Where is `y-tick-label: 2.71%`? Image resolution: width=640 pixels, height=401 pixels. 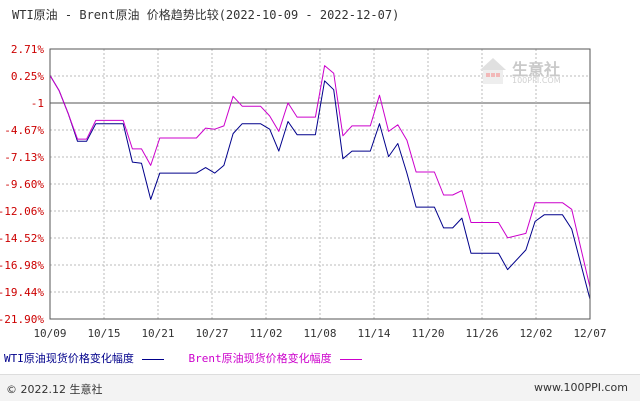
y-tick-label: 2.71% is located at coordinates (27, 49).